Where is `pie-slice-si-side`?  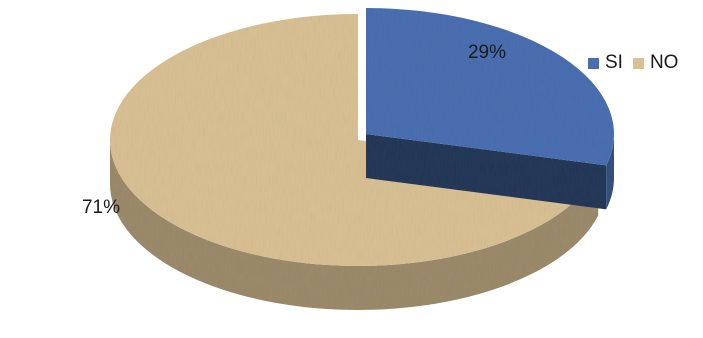 pie-slice-si-side is located at coordinates (610, 172).